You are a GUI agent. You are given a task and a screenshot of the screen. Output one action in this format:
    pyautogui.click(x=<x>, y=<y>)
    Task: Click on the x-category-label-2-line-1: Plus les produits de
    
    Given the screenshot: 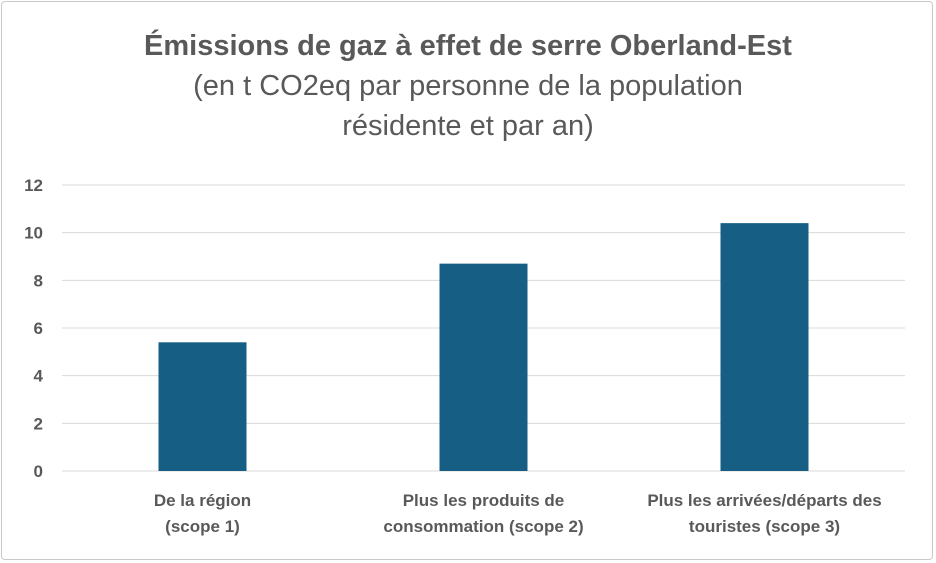 What is the action you would take?
    pyautogui.click(x=484, y=500)
    